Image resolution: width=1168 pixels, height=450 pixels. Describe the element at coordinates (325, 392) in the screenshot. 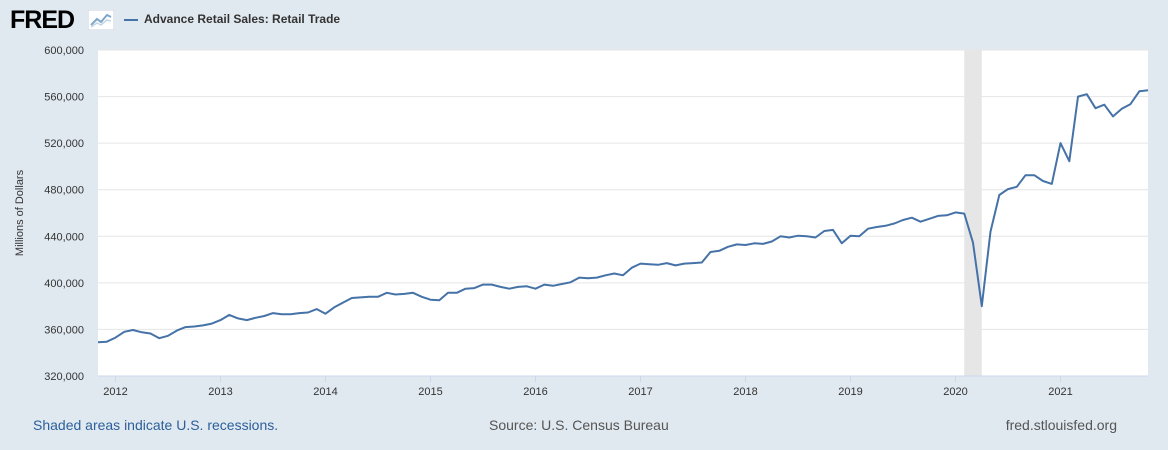

I see `x-tick-label: 2014` at that location.